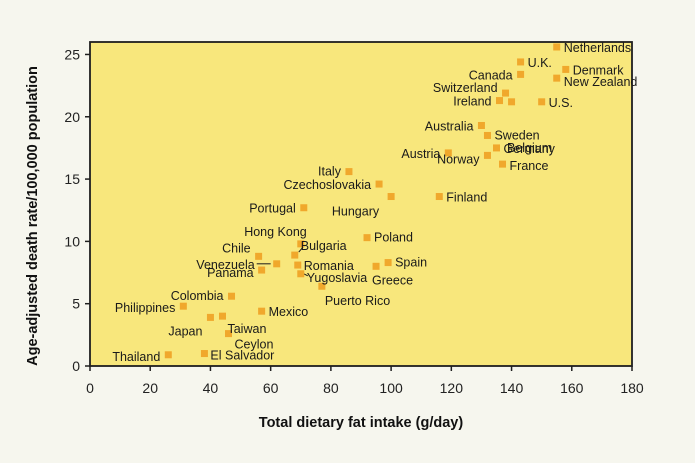 The width and height of the screenshot is (695, 463). I want to click on point-label: Panama, so click(230, 273).